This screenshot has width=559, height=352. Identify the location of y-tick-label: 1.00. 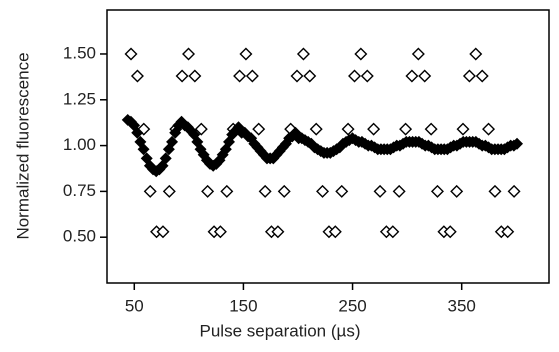
(79, 144).